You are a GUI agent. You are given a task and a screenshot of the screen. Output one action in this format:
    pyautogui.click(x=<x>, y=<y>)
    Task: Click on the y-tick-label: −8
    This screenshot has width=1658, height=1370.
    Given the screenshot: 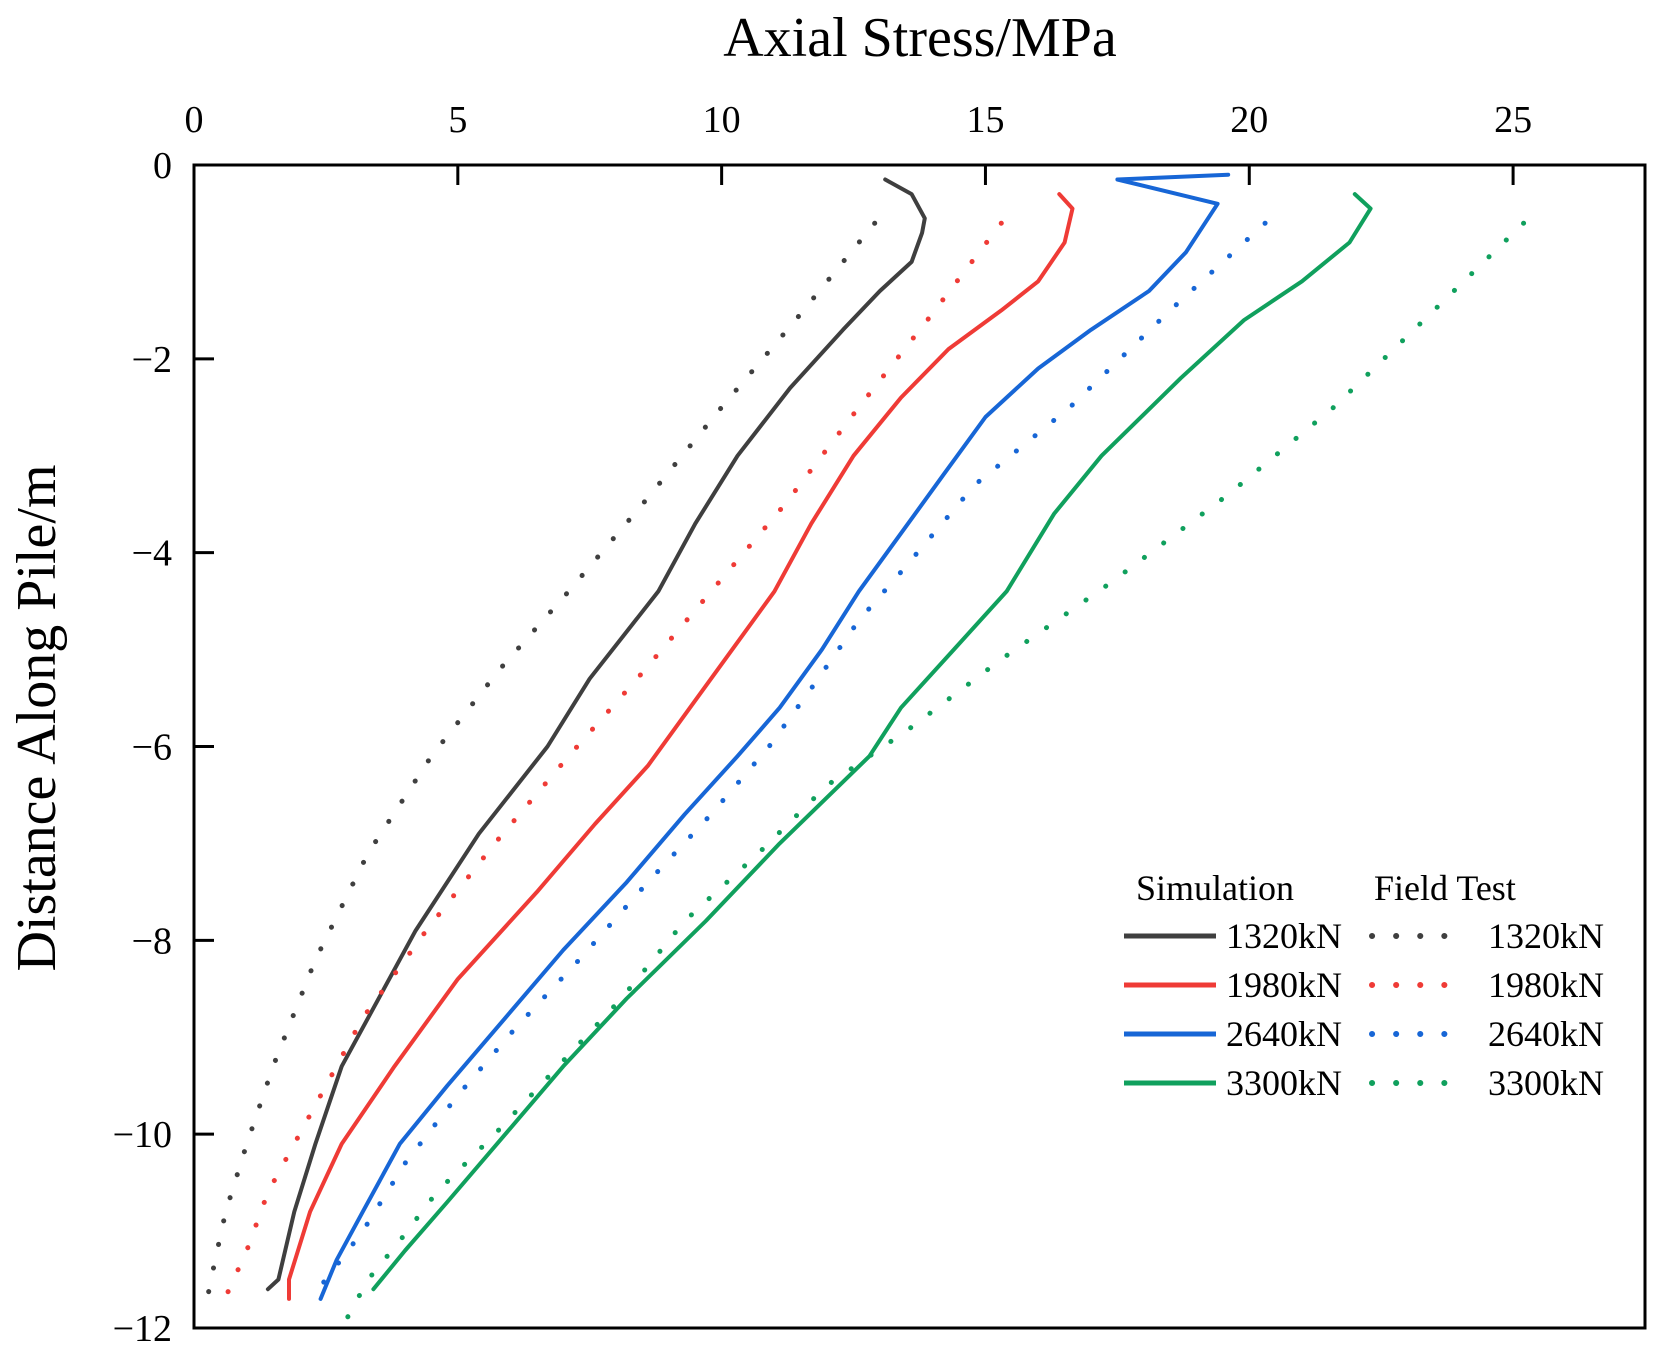 What is the action you would take?
    pyautogui.click(x=152, y=941)
    